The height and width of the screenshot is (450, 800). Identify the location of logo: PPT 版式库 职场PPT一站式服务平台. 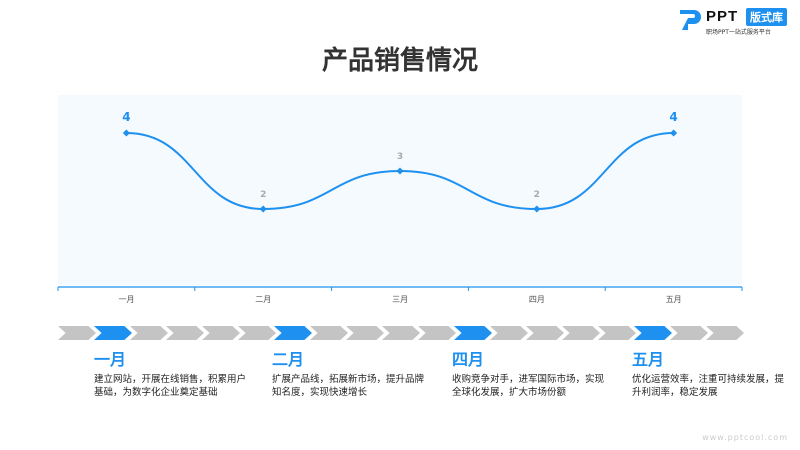
(737, 21).